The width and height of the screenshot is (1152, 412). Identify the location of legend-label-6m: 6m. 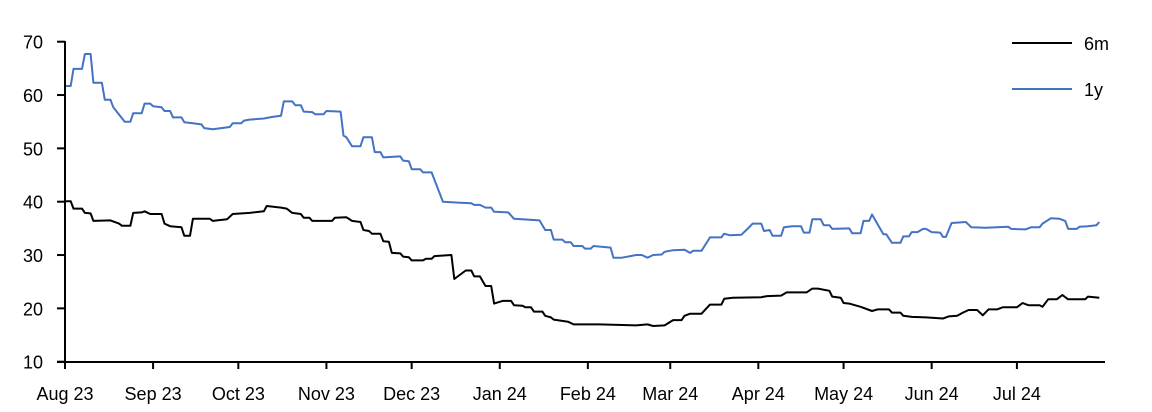
(1096, 44).